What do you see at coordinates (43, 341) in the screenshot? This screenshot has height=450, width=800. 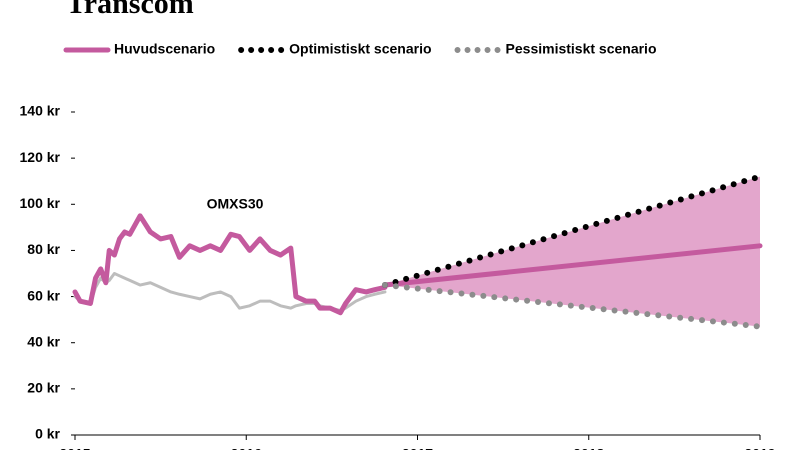 I see `y-tick-label: 40 kr` at bounding box center [43, 341].